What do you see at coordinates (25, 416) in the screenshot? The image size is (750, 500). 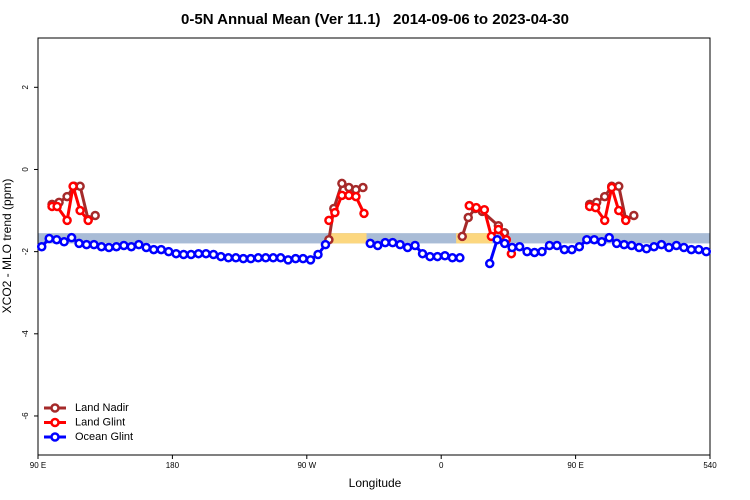 I see `y-tick-label: -6` at bounding box center [25, 416].